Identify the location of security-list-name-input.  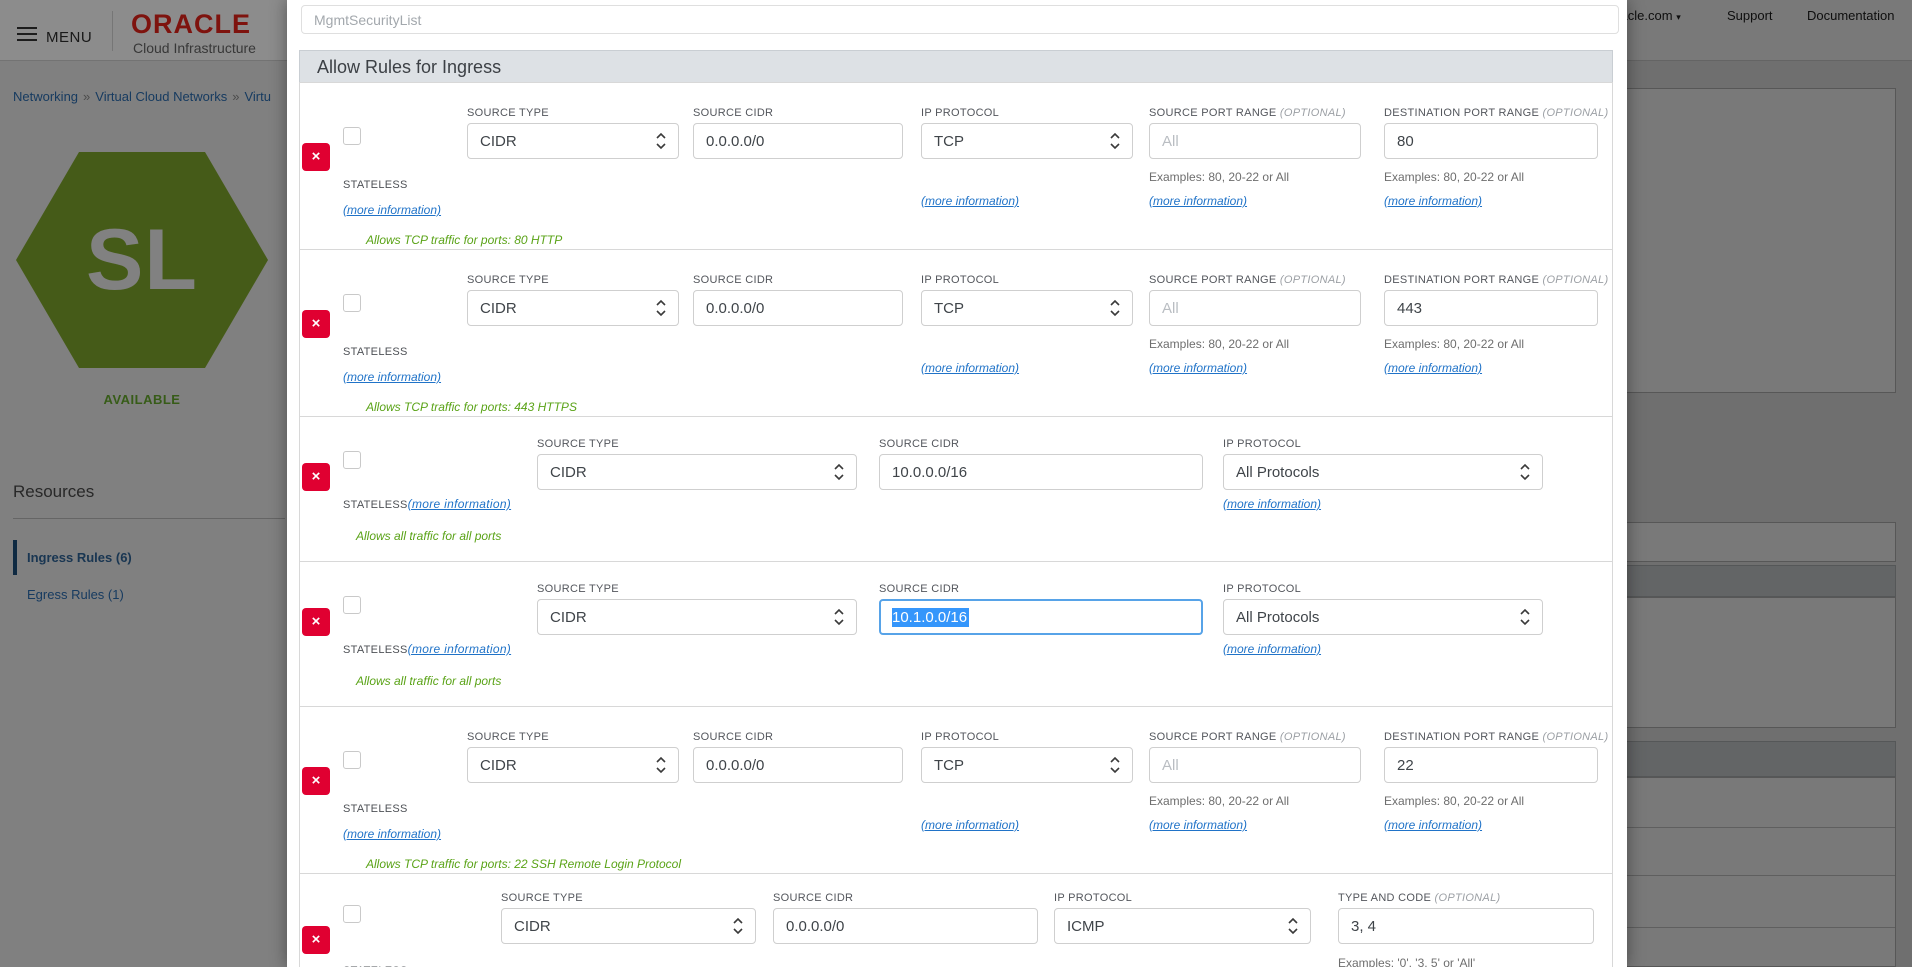
(960, 19).